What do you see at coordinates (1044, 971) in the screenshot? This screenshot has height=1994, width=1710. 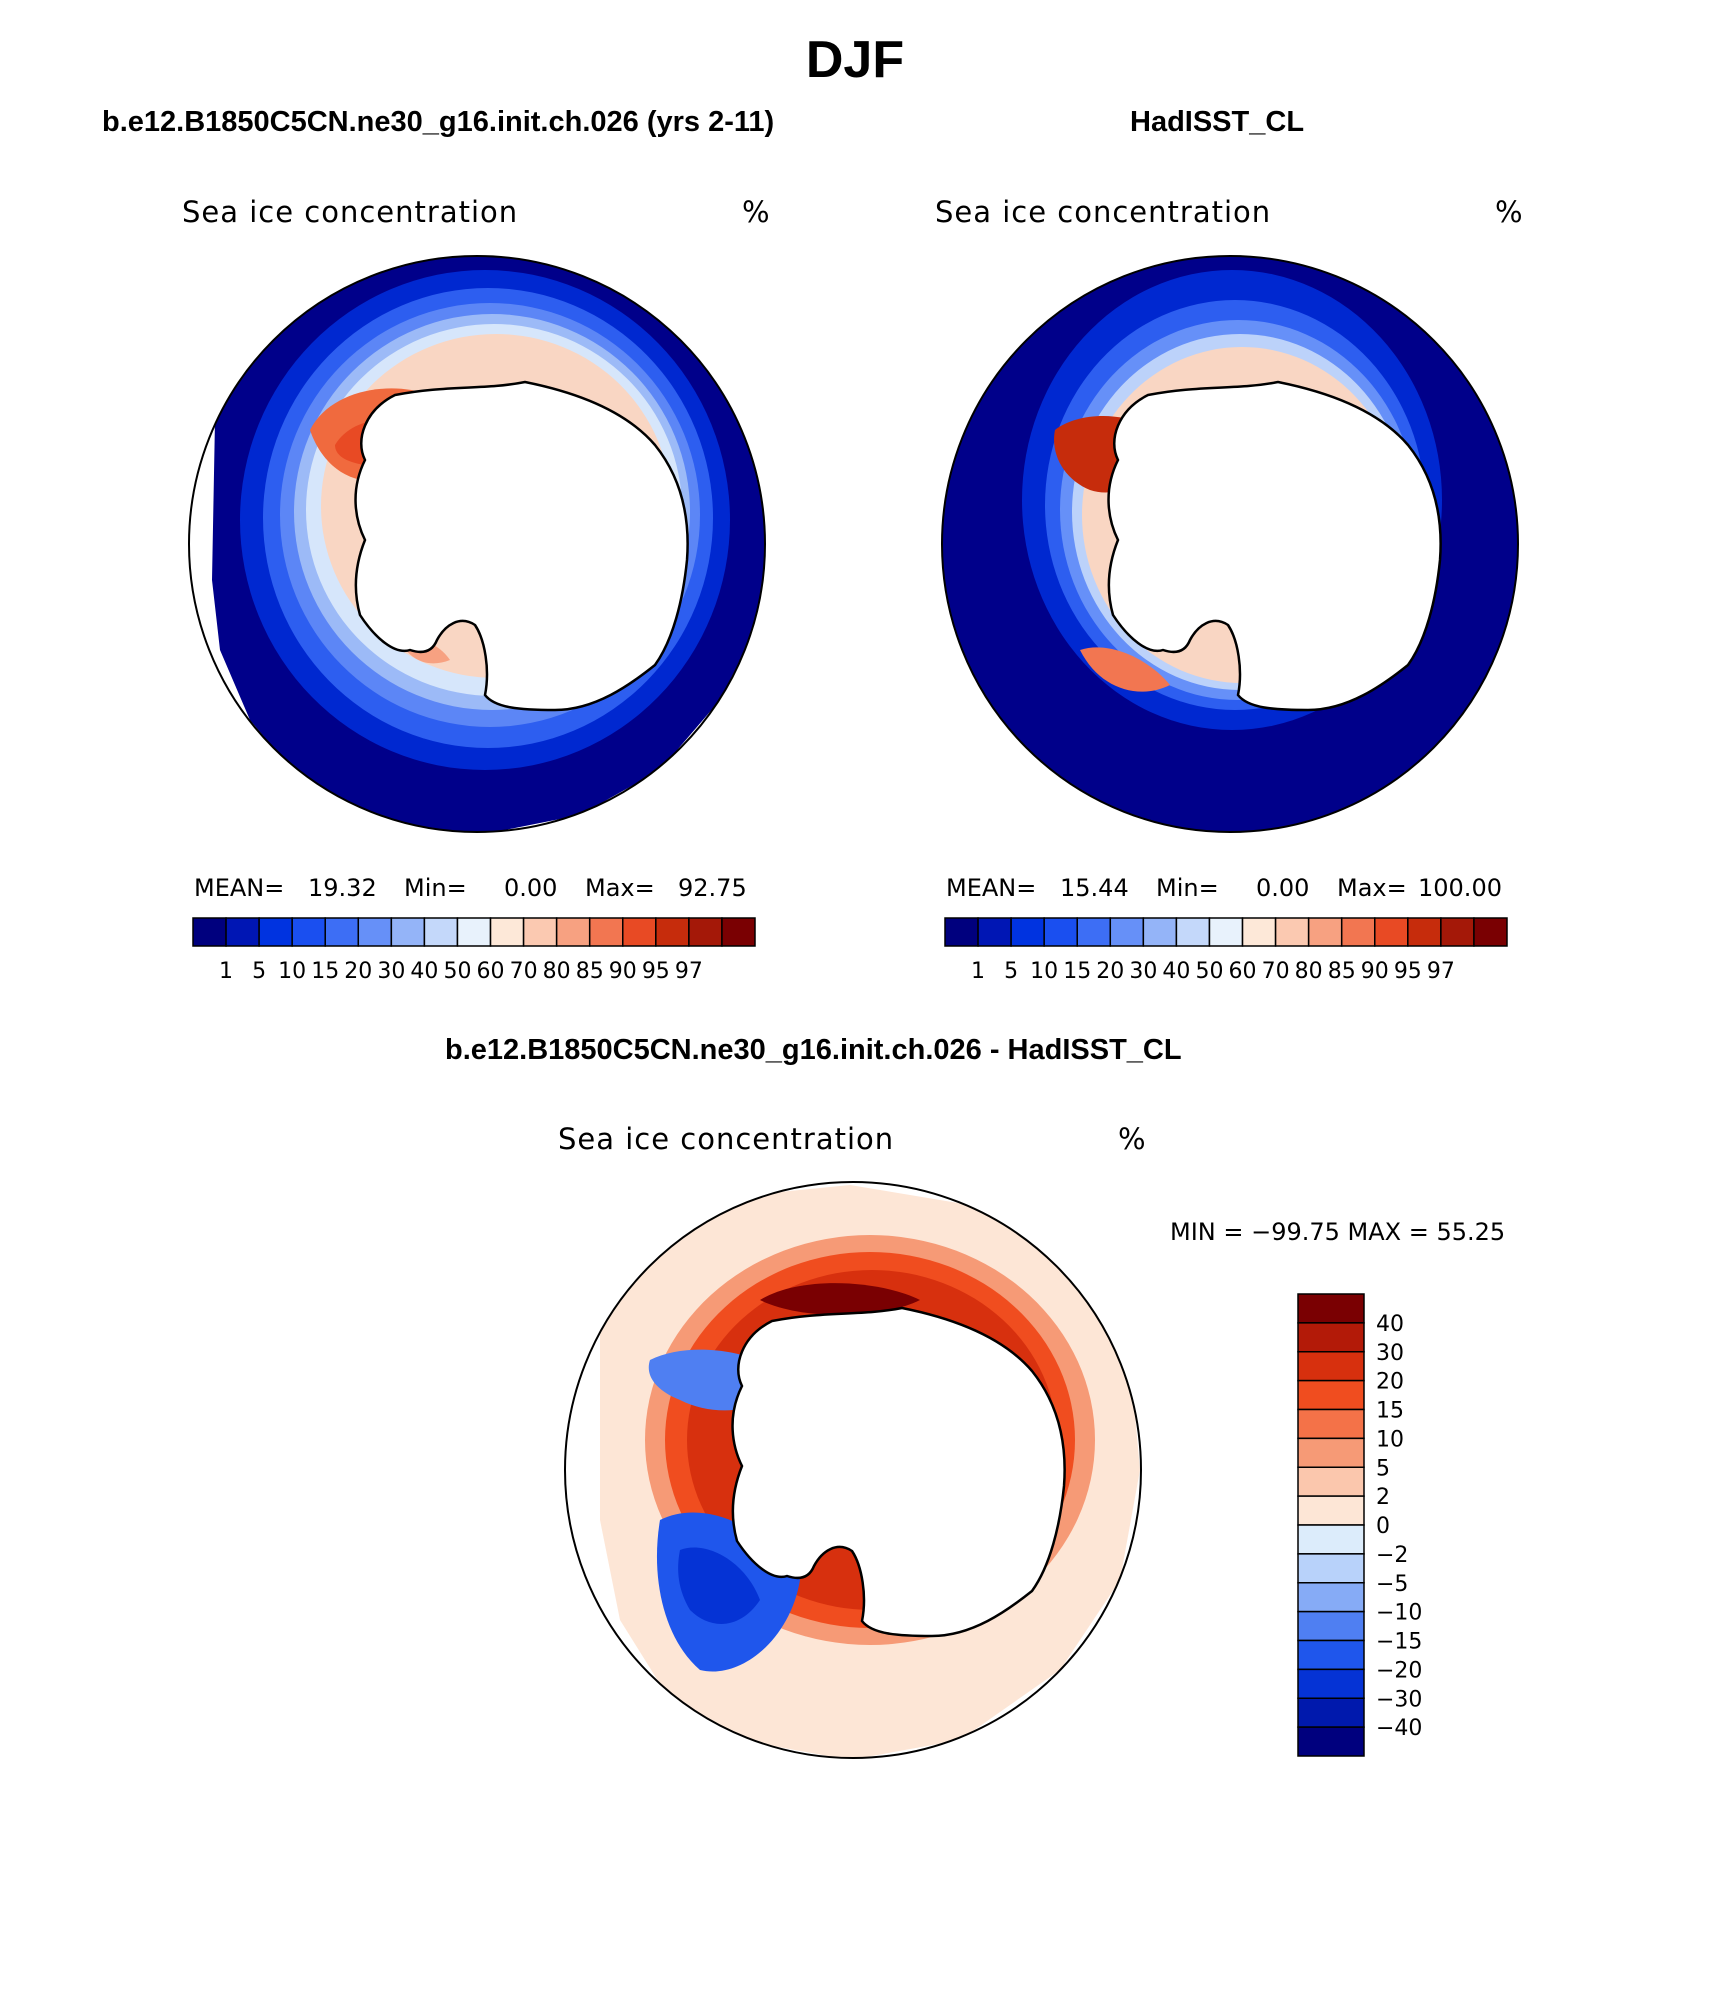 I see `obs-colorbar-tick-label: 10` at bounding box center [1044, 971].